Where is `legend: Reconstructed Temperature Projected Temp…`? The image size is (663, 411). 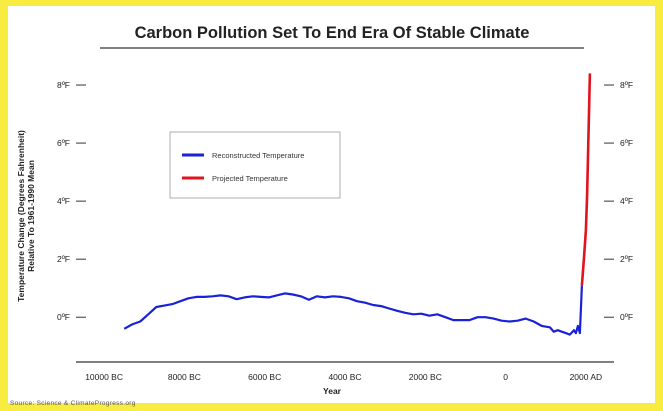
legend: Reconstructed Temperature Projected Temp… is located at coordinates (255, 165).